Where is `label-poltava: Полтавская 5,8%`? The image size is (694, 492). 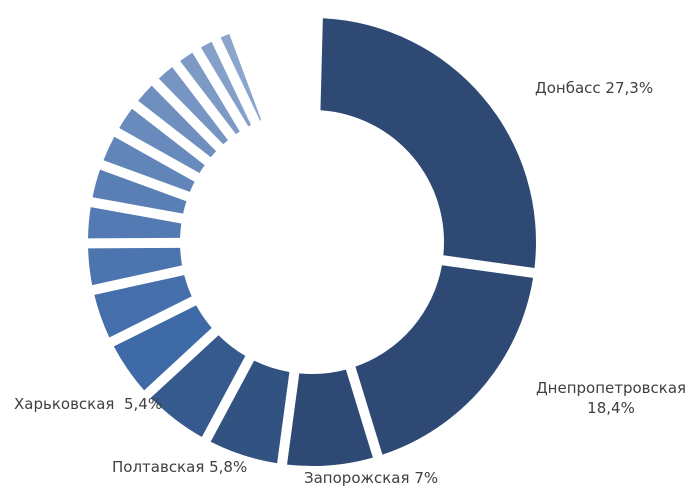
label-poltava: Полтавская 5,8% is located at coordinates (180, 467).